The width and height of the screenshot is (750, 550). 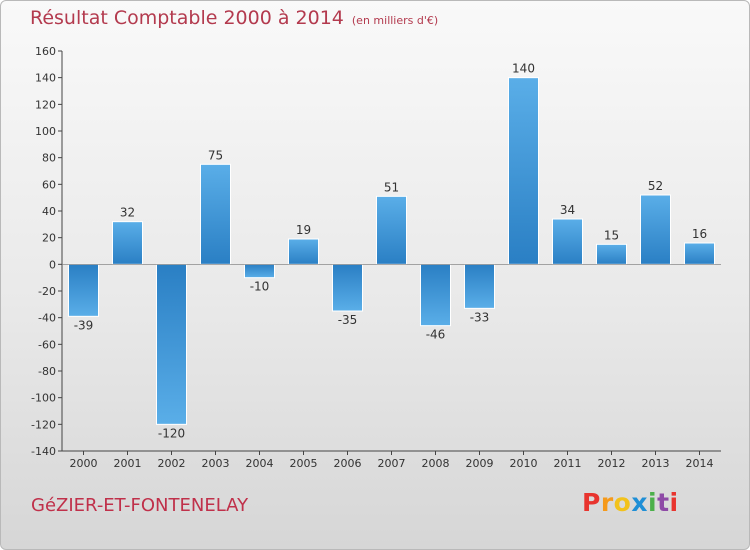 I want to click on bar-2004, so click(x=259, y=271).